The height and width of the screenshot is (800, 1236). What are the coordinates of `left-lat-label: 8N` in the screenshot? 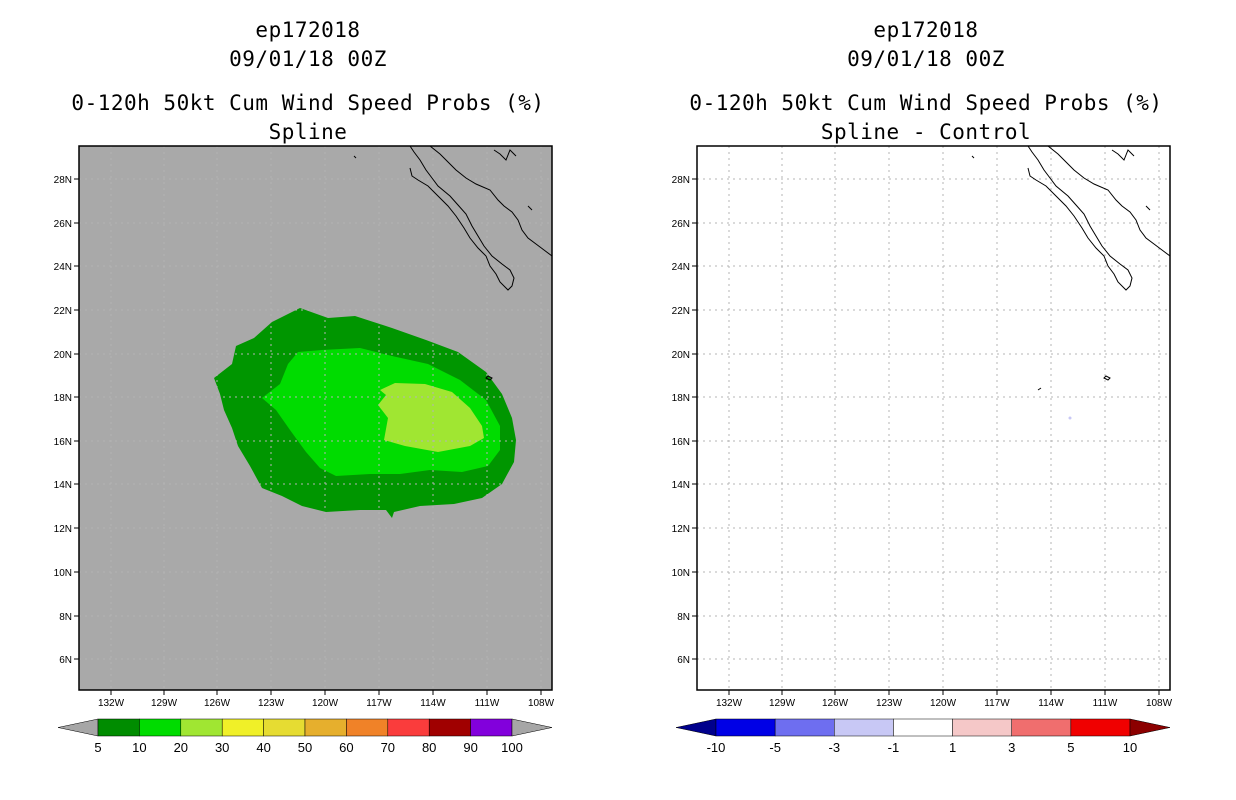 It's located at (65, 617).